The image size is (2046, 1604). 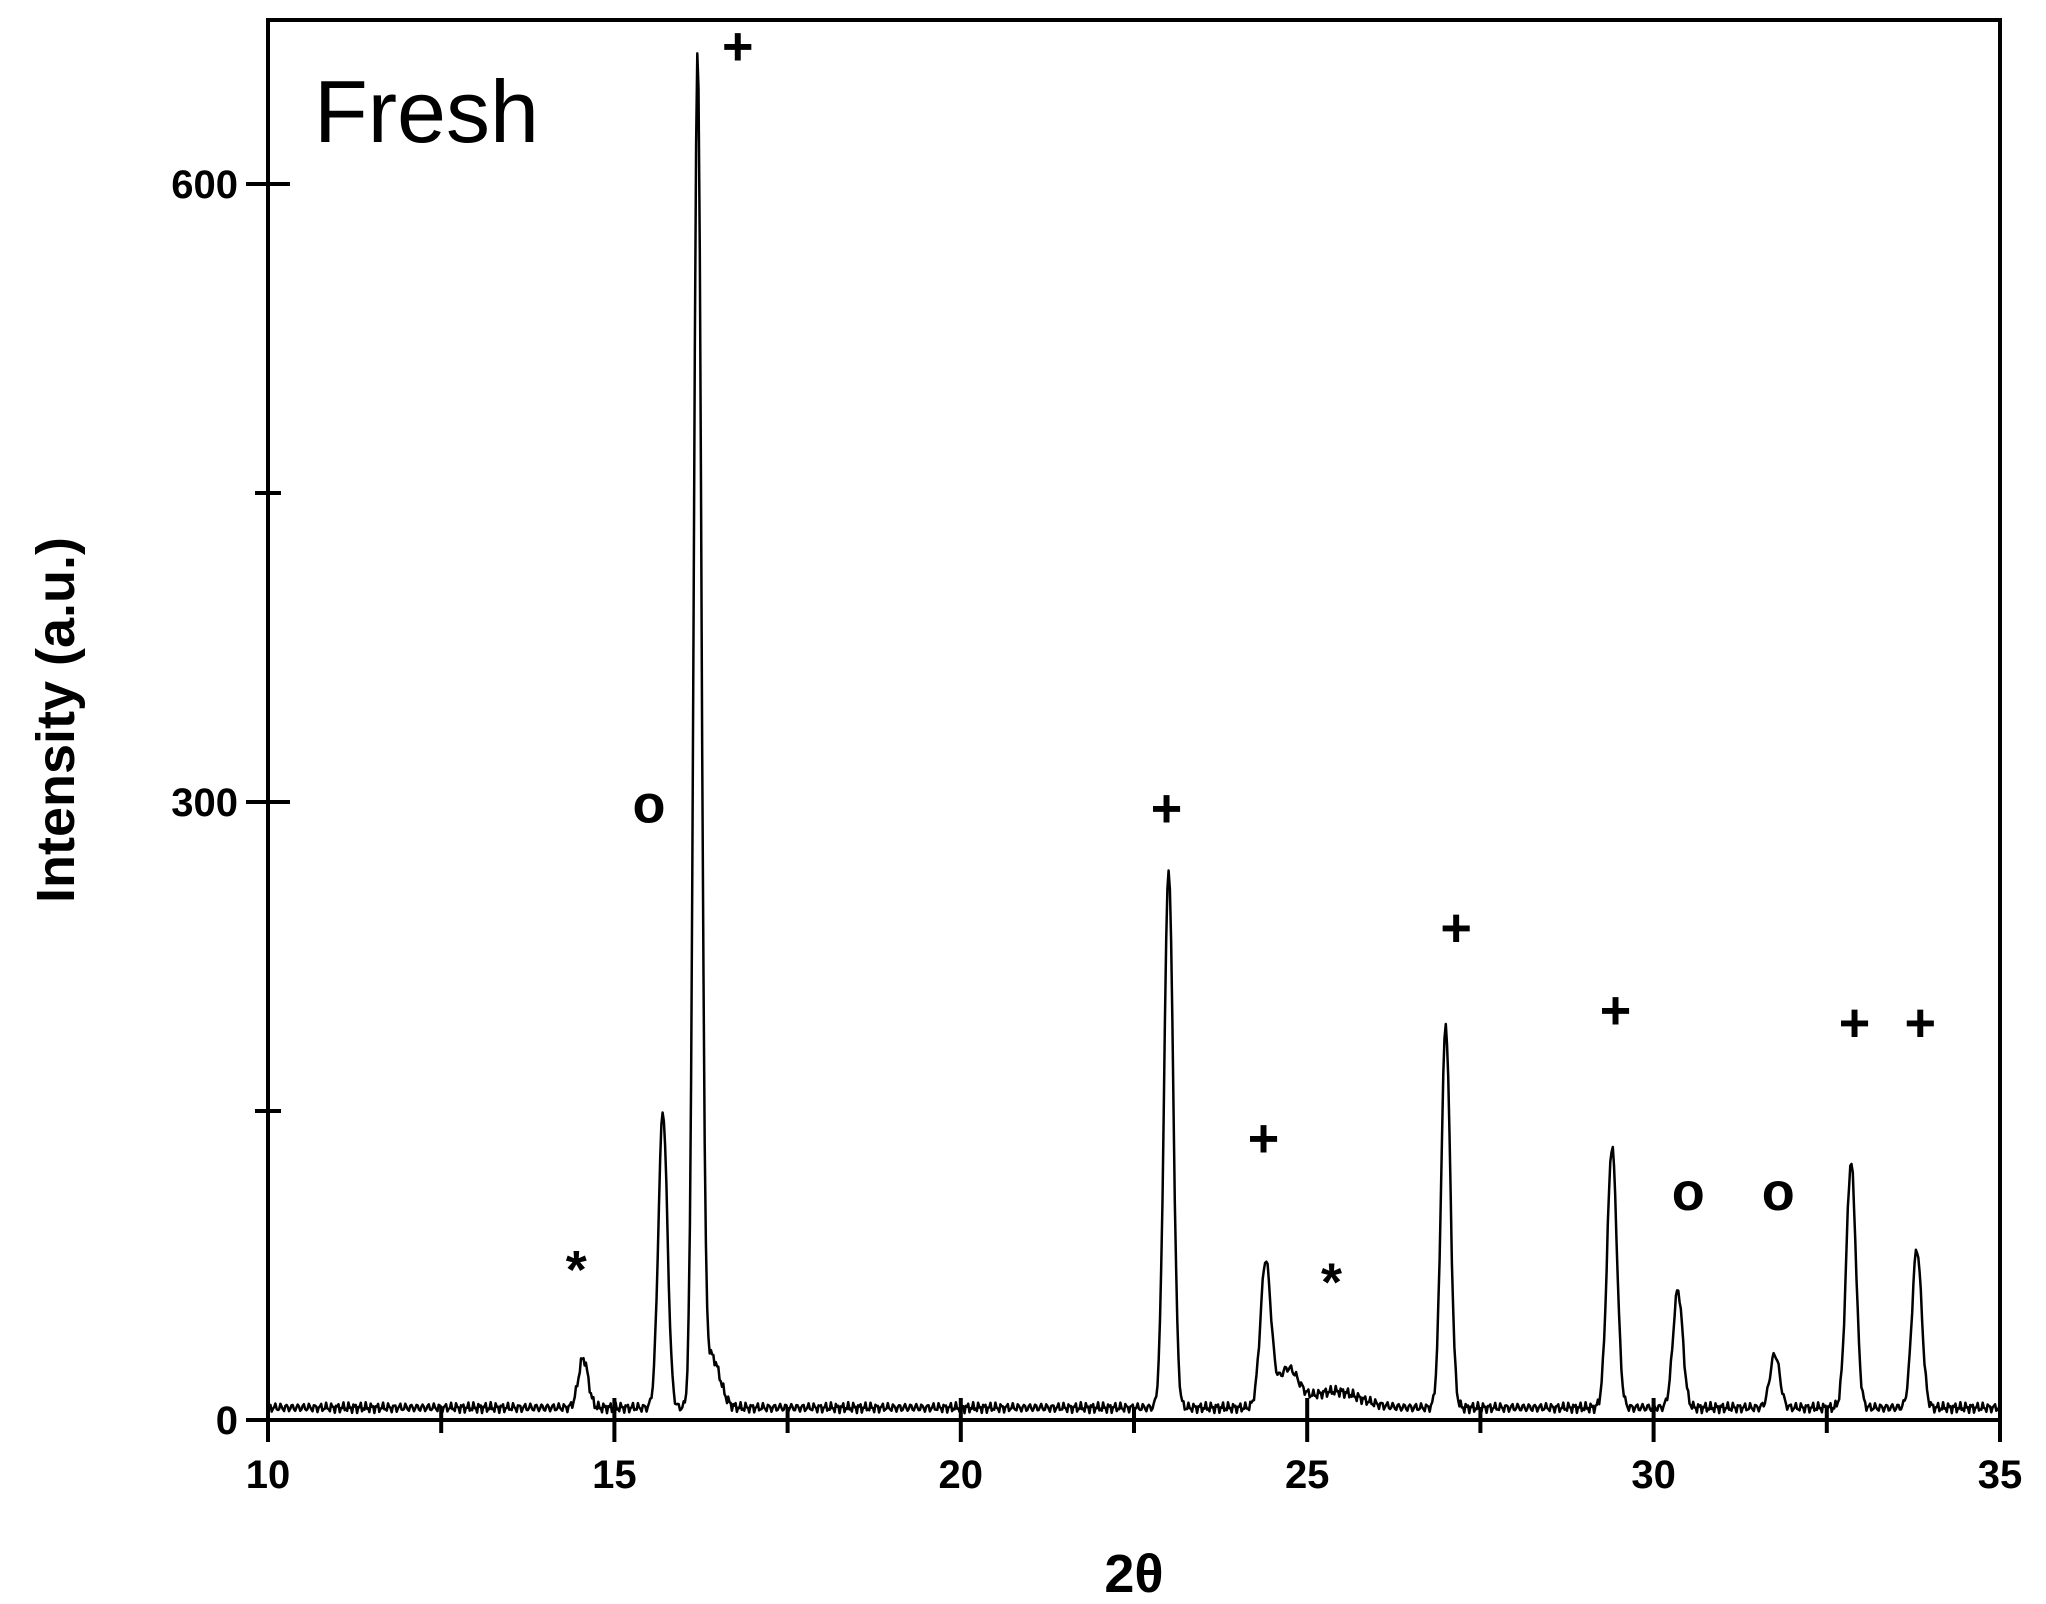 What do you see at coordinates (268, 1475) in the screenshot?
I see `x-tick-label: 10` at bounding box center [268, 1475].